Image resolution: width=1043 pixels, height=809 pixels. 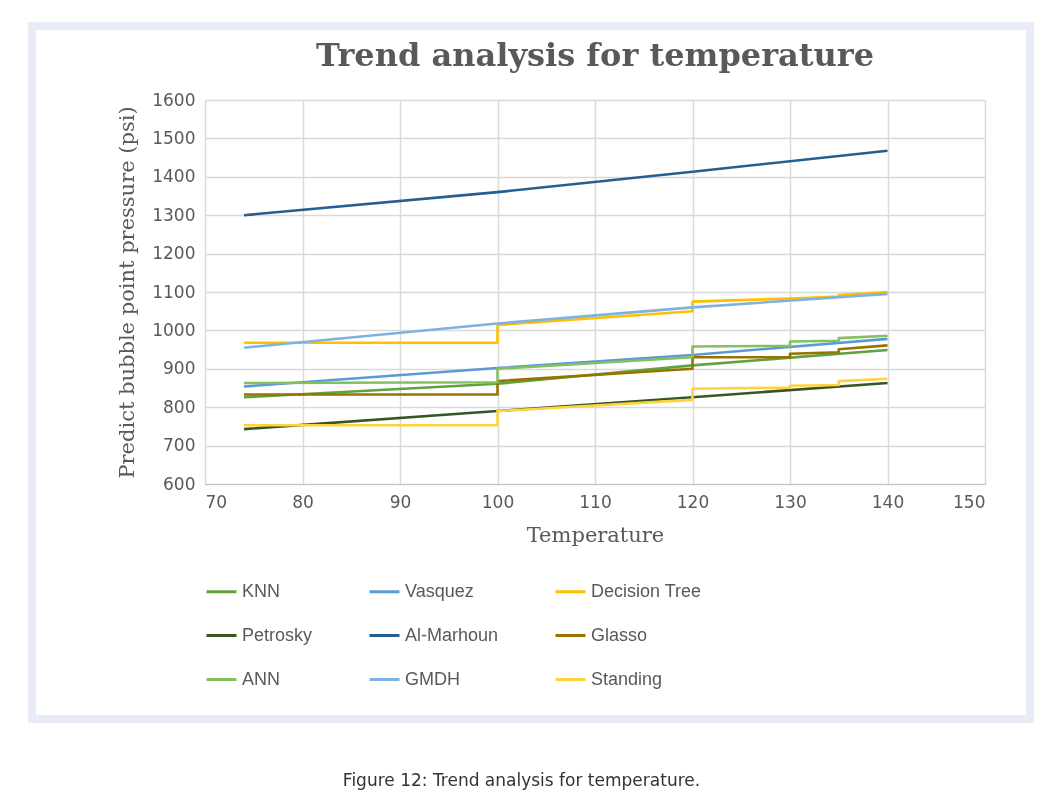 I want to click on x-tick-label: 100, so click(x=498, y=501).